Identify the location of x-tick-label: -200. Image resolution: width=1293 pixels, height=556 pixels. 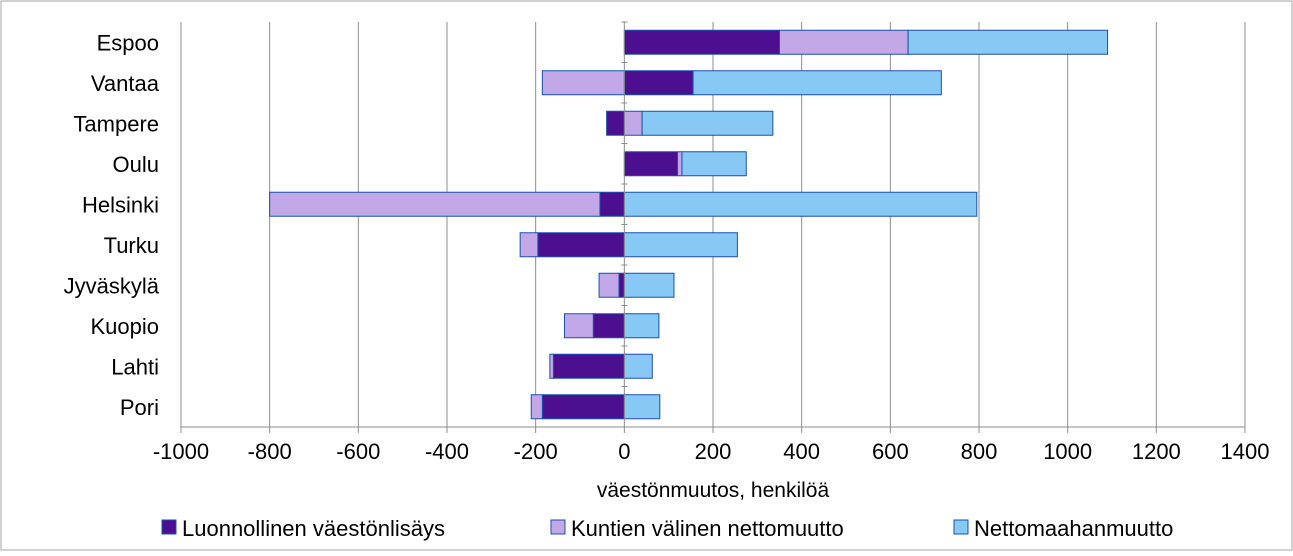
(536, 451).